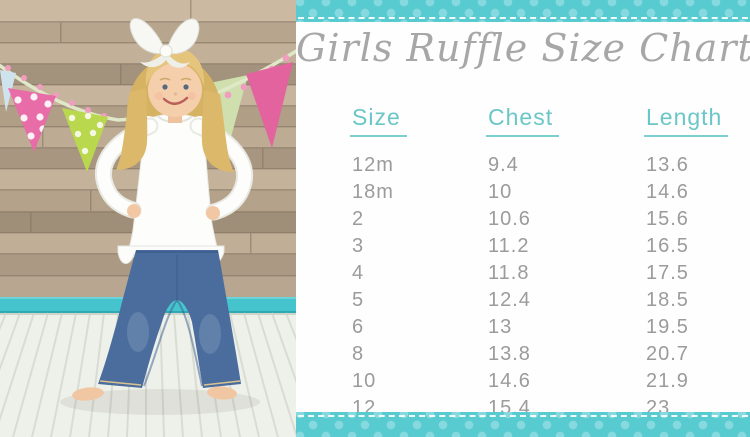 The height and width of the screenshot is (437, 750). Describe the element at coordinates (373, 192) in the screenshot. I see `size-cell: 18m` at that location.